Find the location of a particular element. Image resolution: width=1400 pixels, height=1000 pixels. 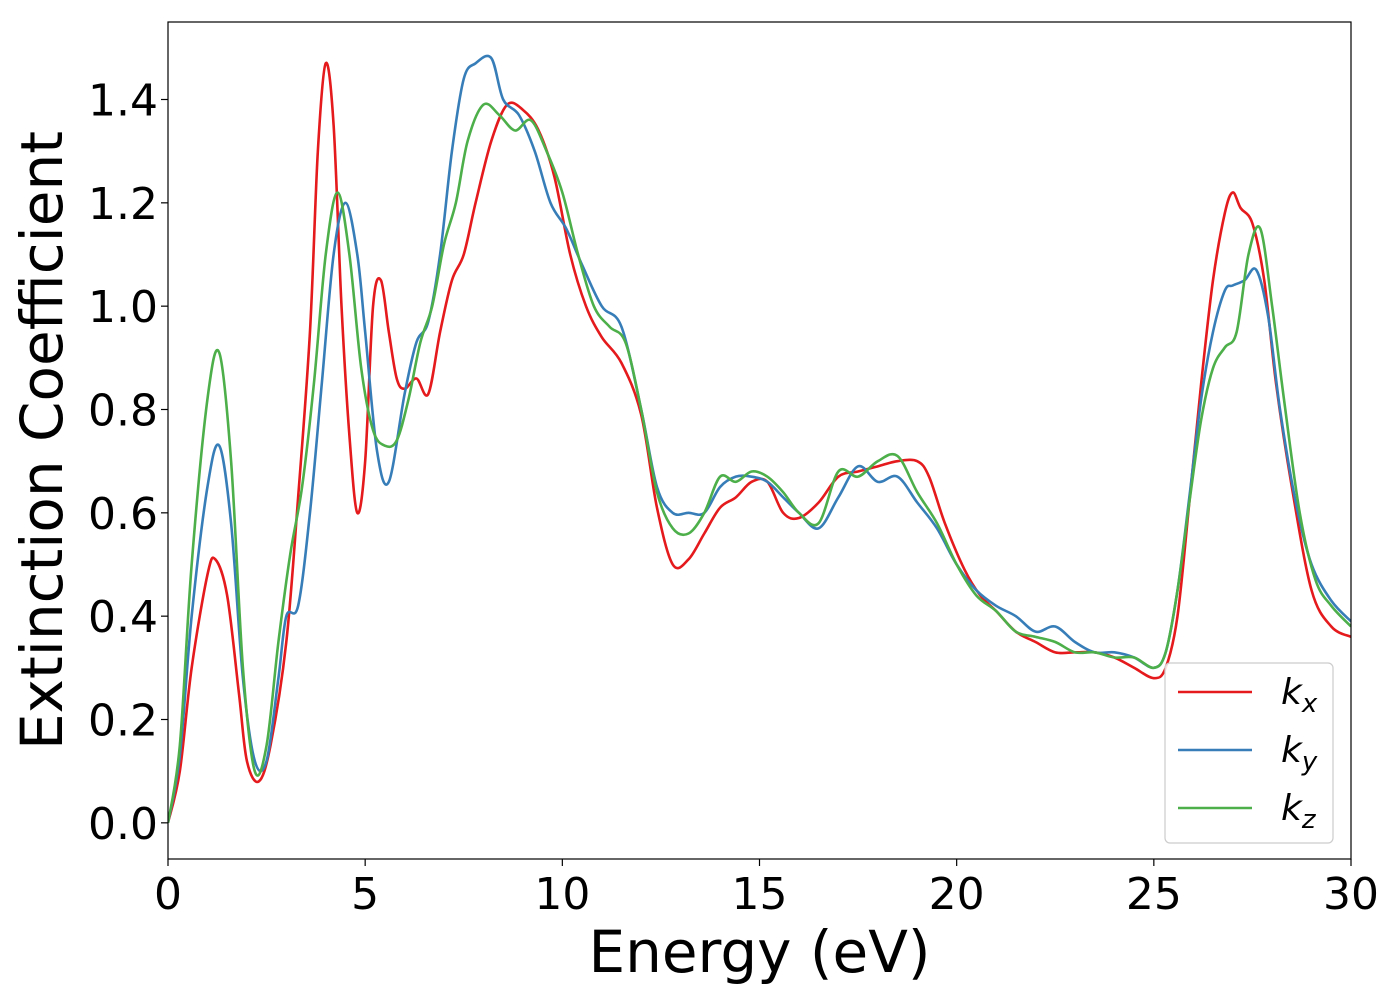

legend-label-k-z: kz is located at coordinates (1299, 811).